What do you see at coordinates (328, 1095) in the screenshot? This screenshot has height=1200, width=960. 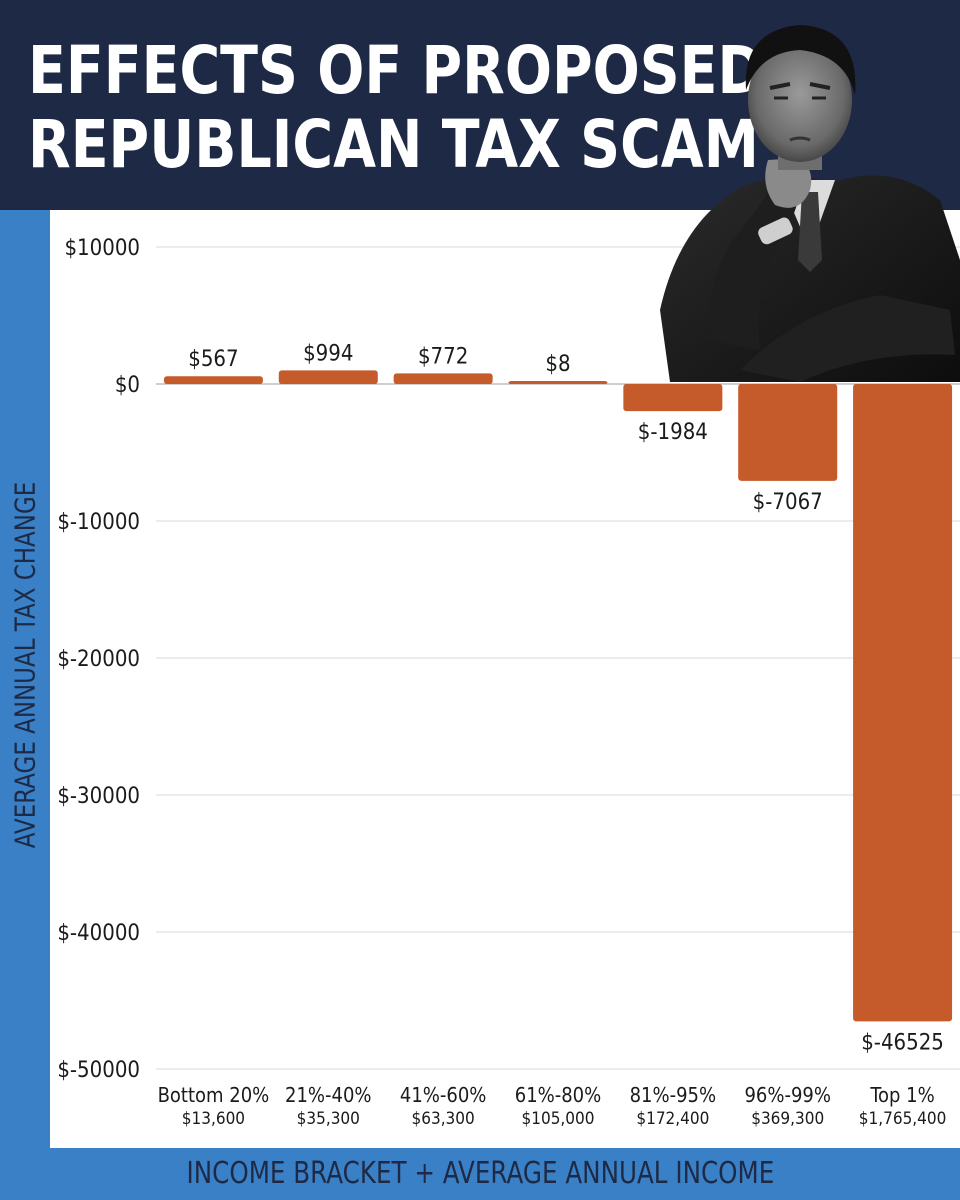 I see `x-tick-label: 21%-40%` at bounding box center [328, 1095].